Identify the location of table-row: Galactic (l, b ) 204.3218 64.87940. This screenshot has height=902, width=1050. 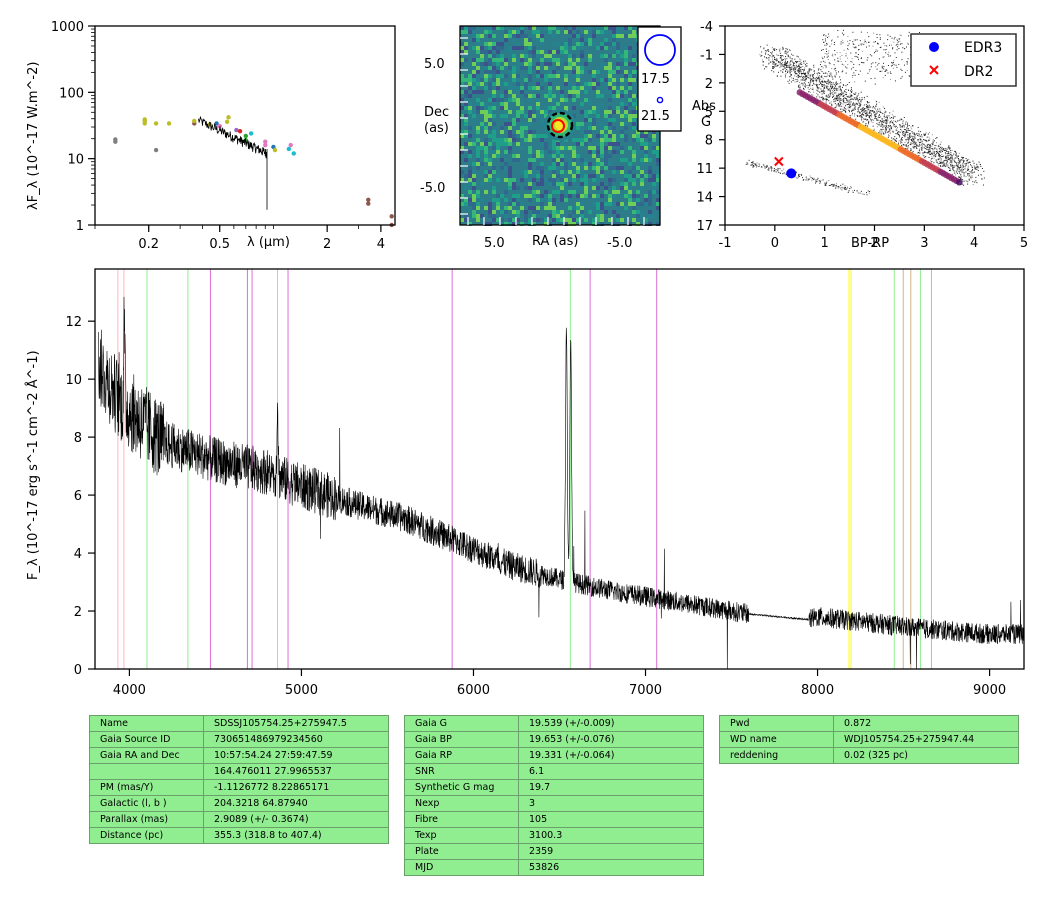
(239, 803).